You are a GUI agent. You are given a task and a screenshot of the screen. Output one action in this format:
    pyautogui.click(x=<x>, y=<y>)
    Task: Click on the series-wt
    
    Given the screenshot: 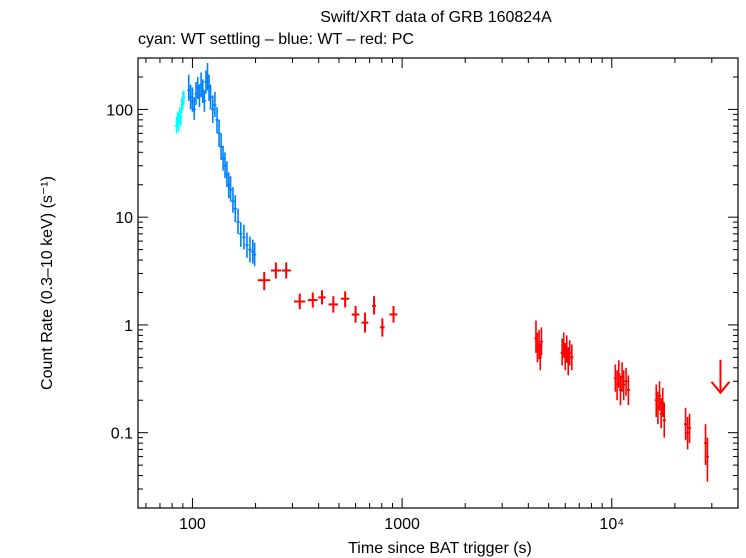 What is the action you would take?
    pyautogui.click(x=222, y=164)
    